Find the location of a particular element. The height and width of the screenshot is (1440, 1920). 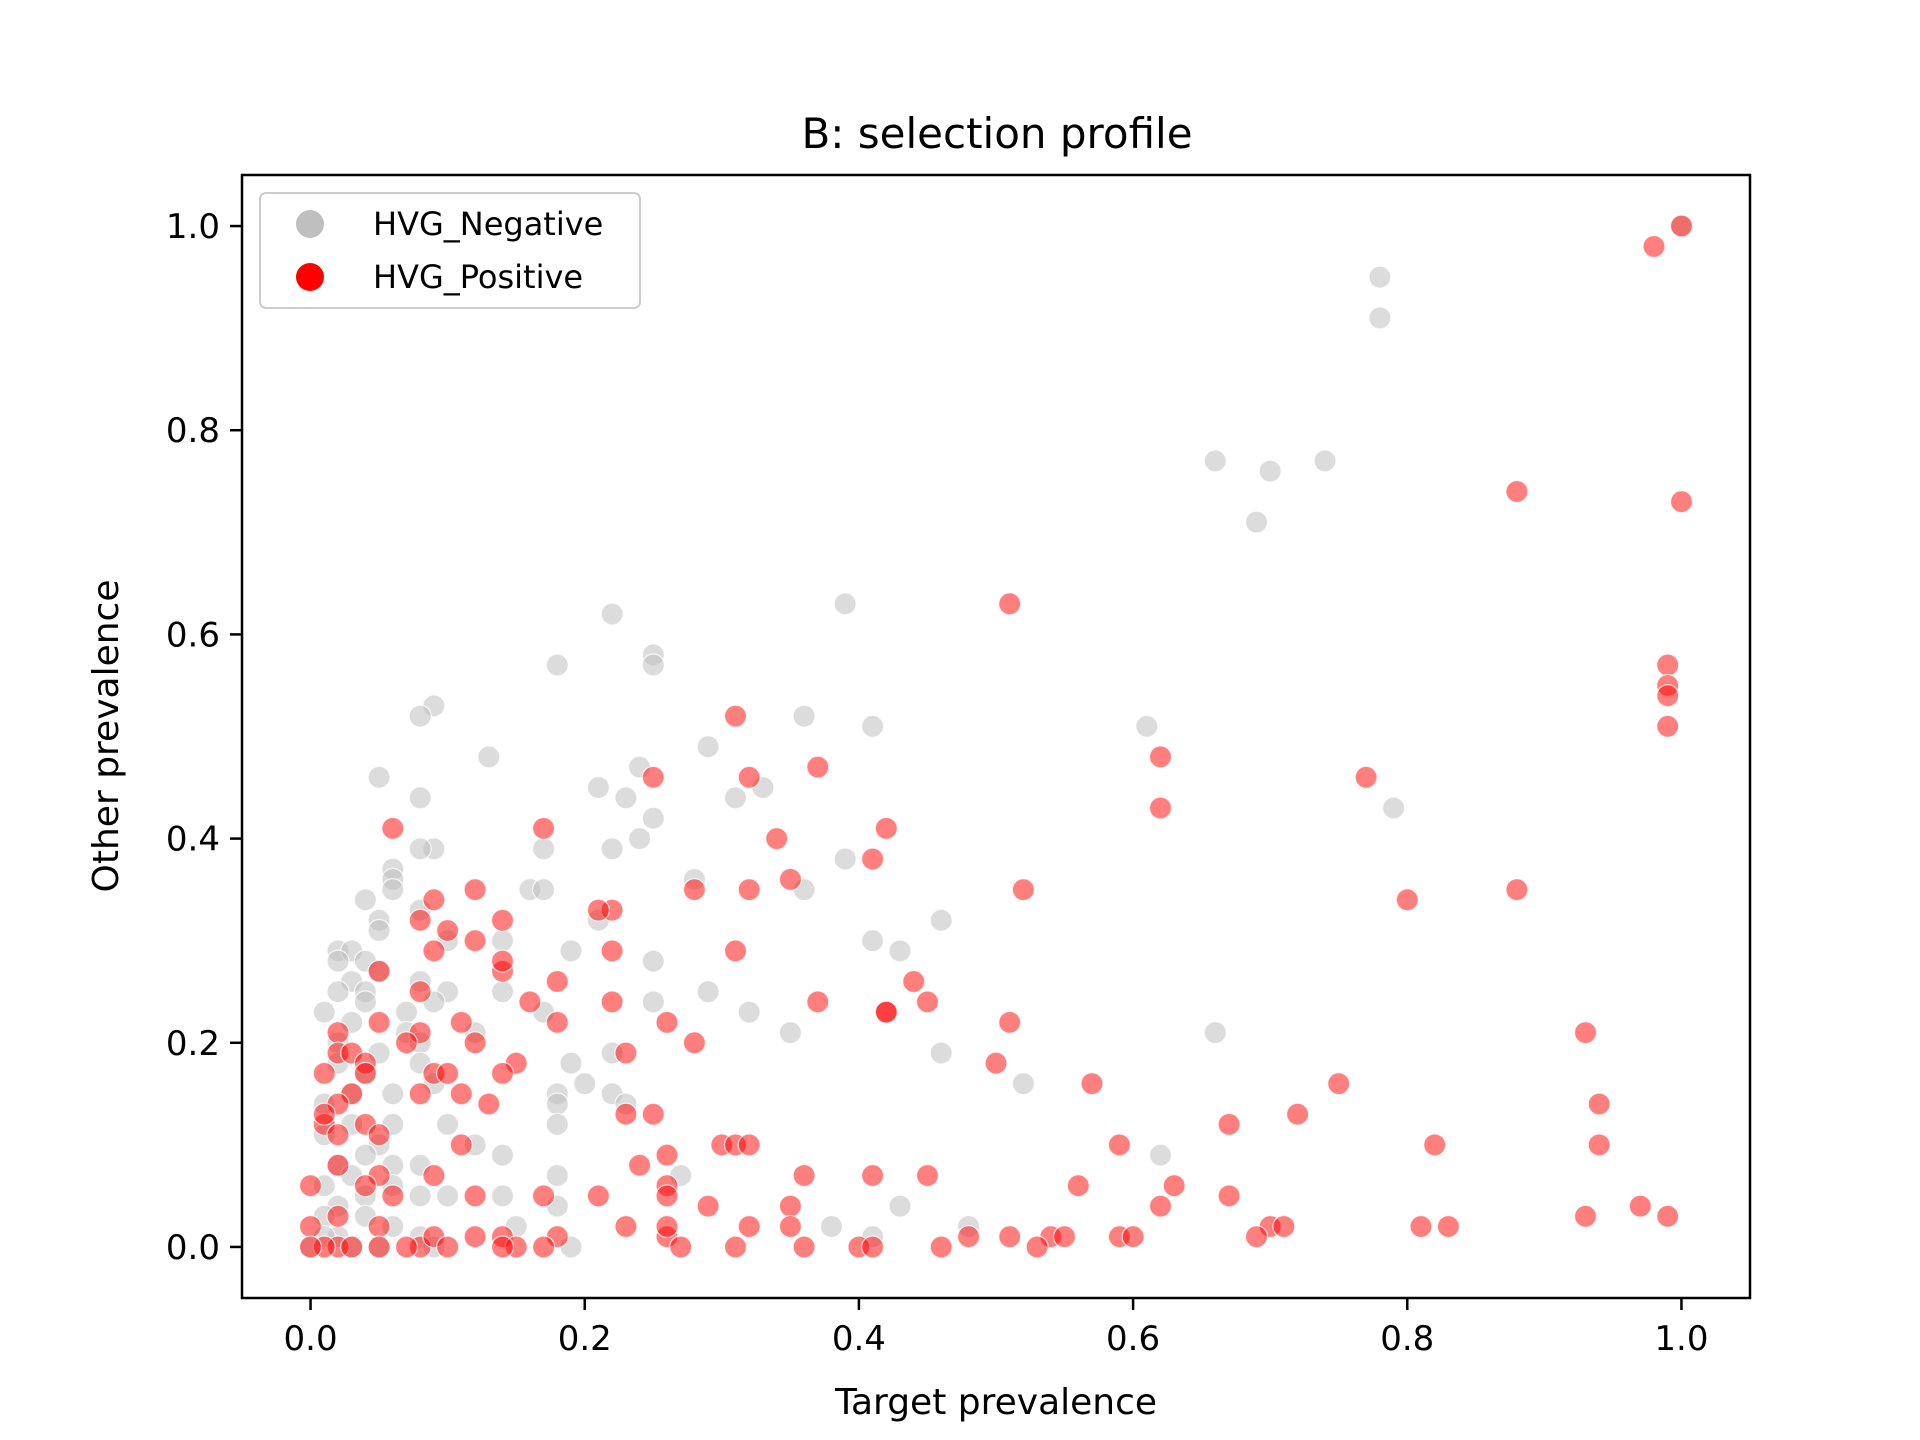

legend-marker-hvg-negative is located at coordinates (310, 224).